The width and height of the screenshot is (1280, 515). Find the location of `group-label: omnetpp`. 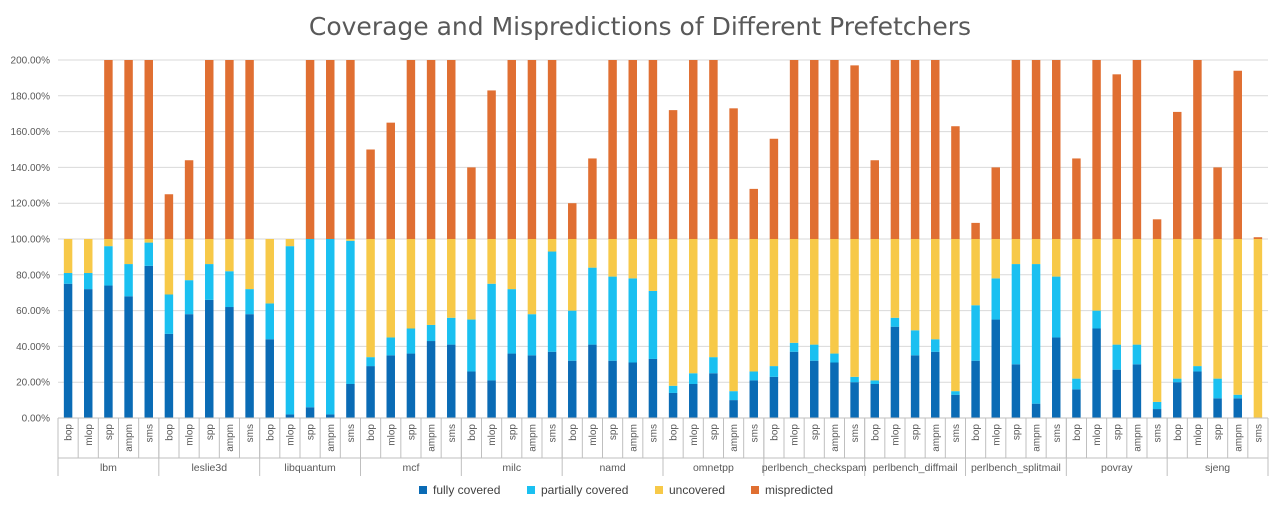

group-label: omnetpp is located at coordinates (713, 468).